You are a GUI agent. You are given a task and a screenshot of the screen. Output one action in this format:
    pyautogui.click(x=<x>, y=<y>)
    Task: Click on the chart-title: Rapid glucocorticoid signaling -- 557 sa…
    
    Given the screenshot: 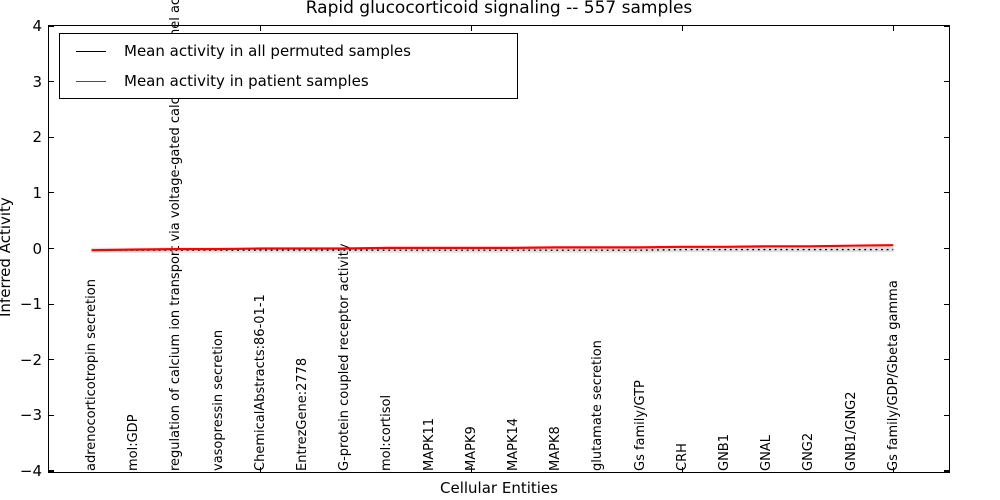 What is the action you would take?
    pyautogui.click(x=499, y=9)
    